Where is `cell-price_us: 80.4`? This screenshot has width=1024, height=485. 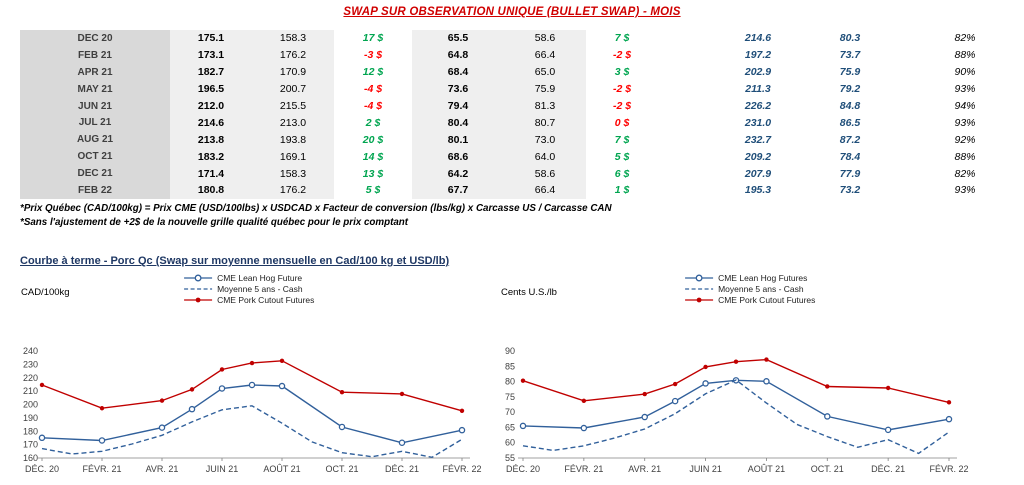 cell-price_us: 80.4 is located at coordinates (458, 123).